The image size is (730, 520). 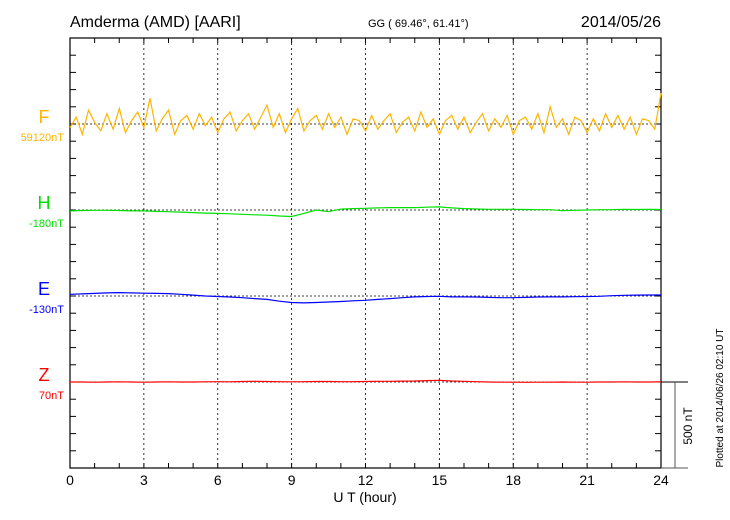 I want to click on series-baseline-f: 59120nT, so click(x=43, y=138).